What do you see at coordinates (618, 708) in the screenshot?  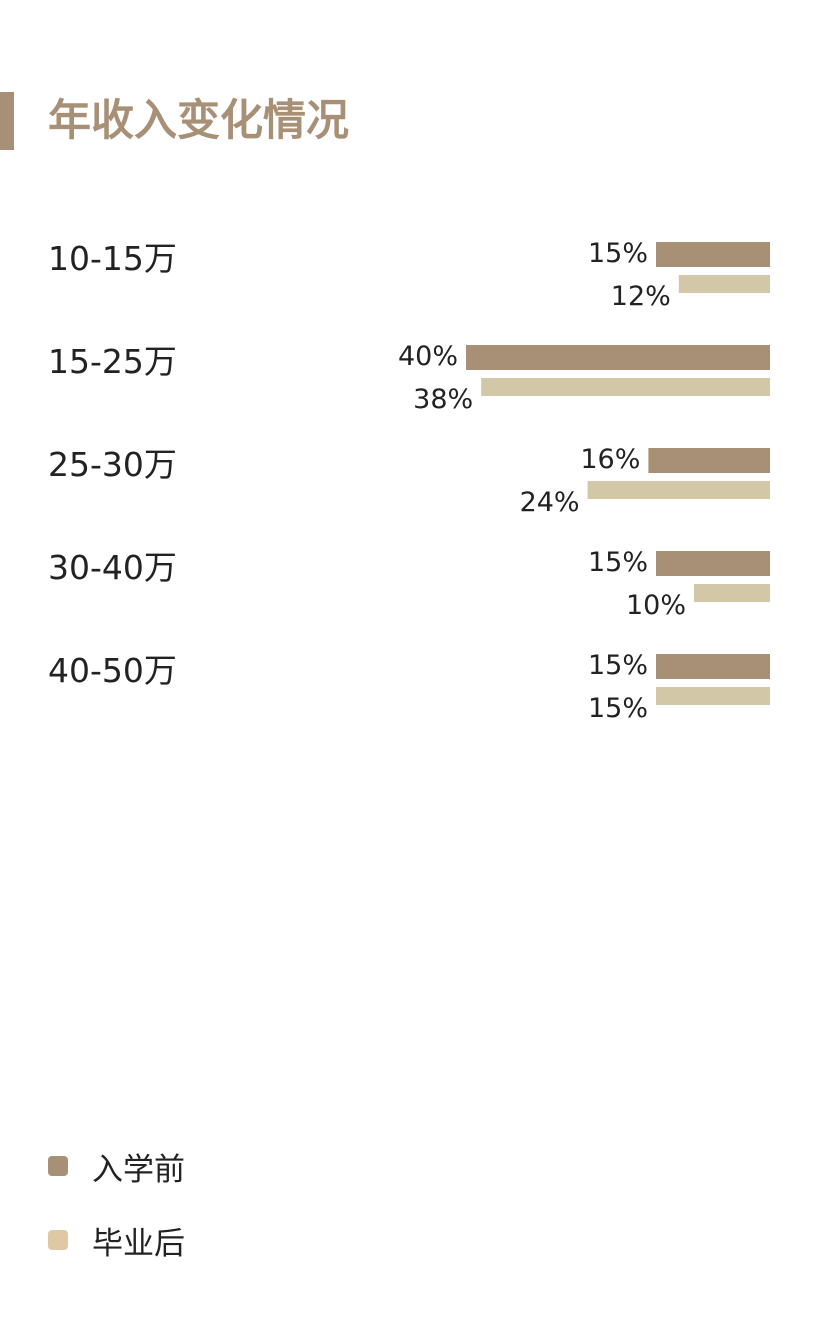 I see `value-label-after: 15%` at bounding box center [618, 708].